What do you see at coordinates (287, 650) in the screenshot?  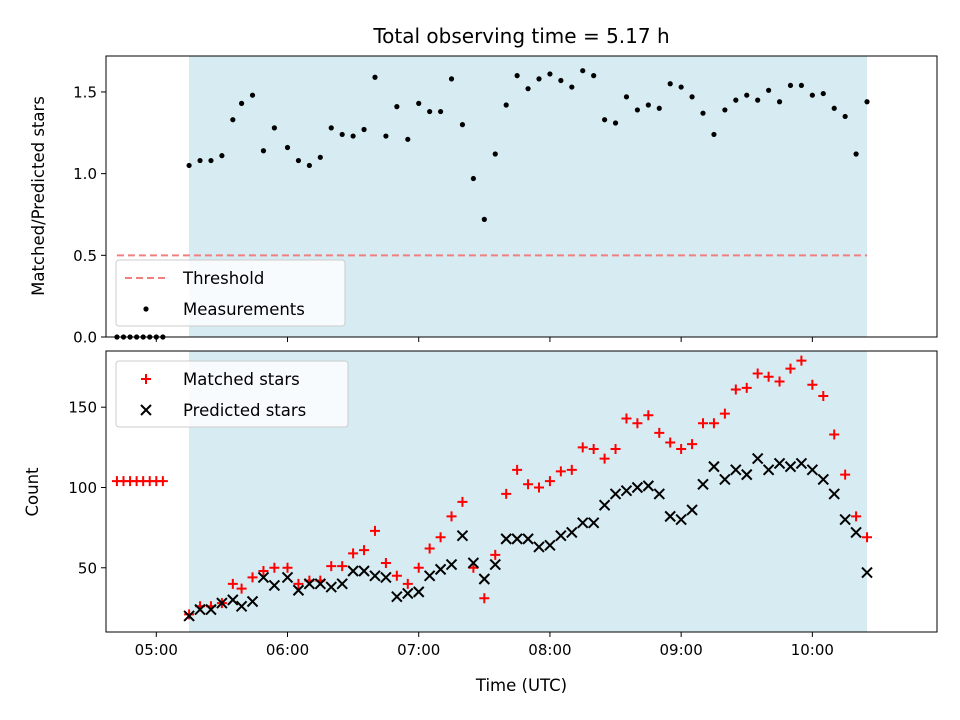 I see `x-tick-label: 06:00` at bounding box center [287, 650].